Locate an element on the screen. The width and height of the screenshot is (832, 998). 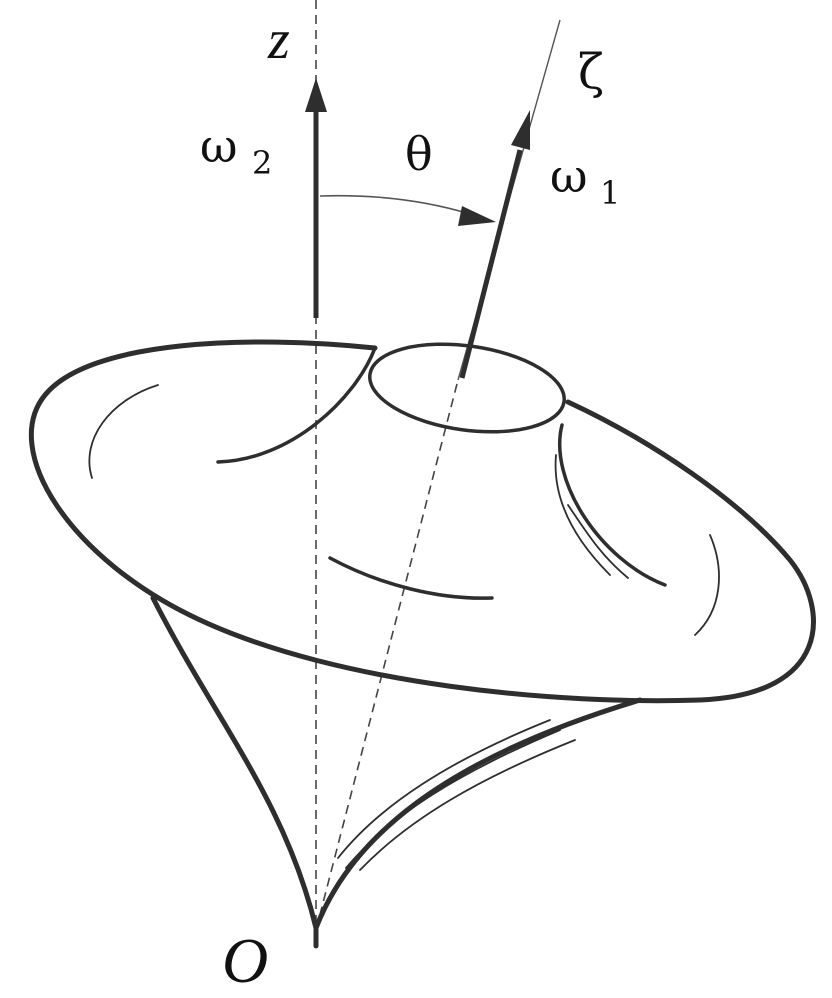
top-cap-ellipse is located at coordinates (467, 388).